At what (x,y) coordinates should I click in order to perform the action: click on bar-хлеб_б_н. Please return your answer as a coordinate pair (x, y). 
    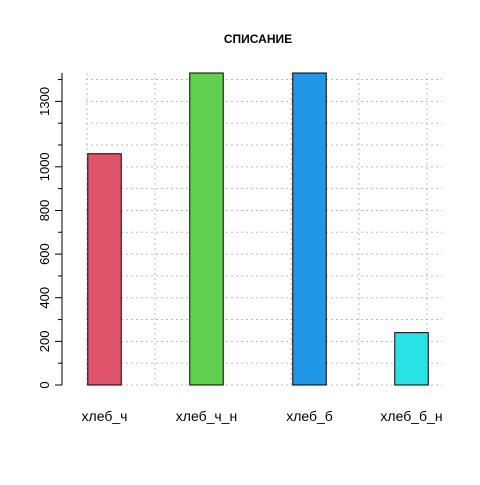
    Looking at the image, I should click on (411, 359).